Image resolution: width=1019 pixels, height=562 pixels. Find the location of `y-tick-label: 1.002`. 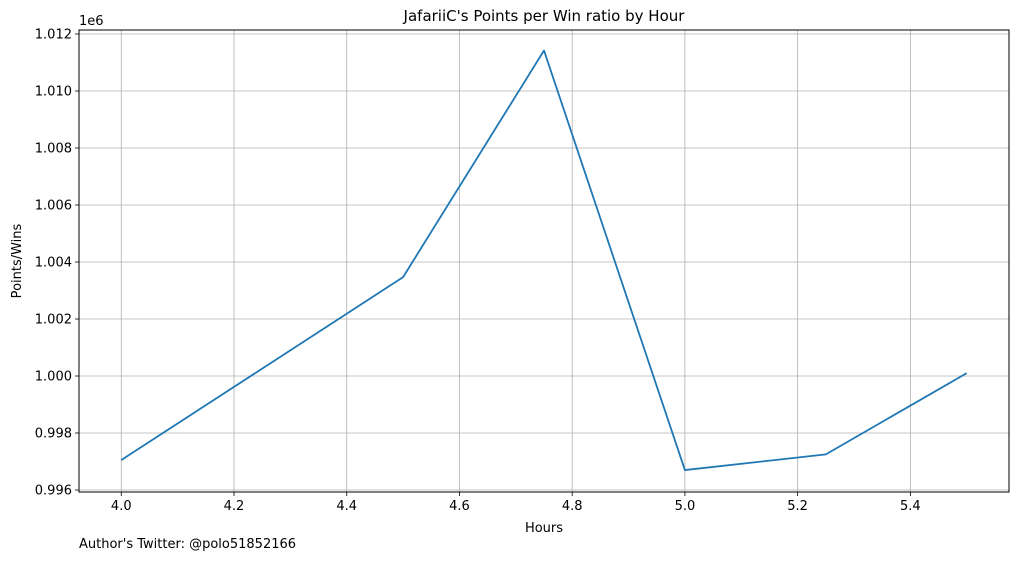

y-tick-label: 1.002 is located at coordinates (53, 319).